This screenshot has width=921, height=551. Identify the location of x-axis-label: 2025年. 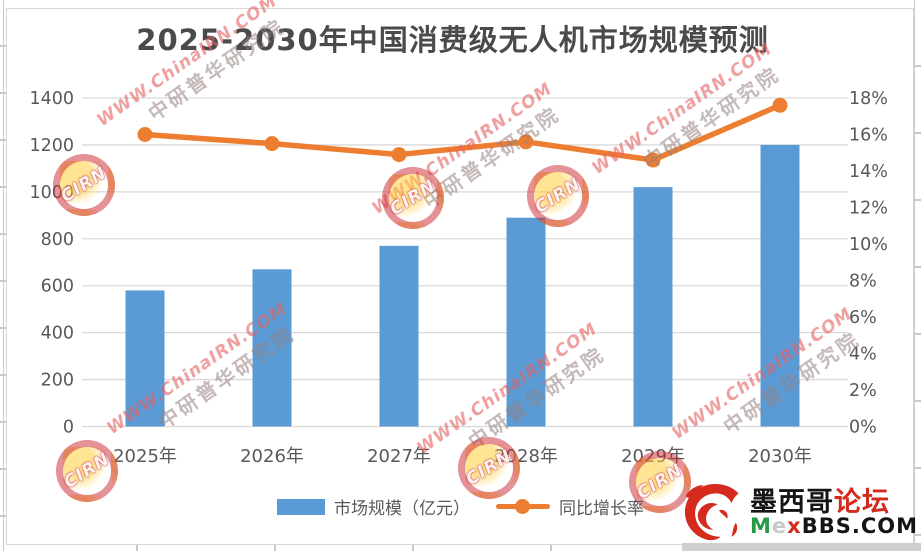
(145, 456).